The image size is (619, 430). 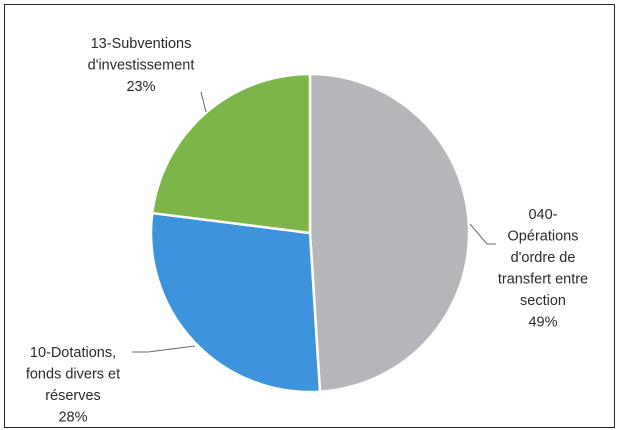 I want to click on data-label-dotations: 10-Dotations, fonds divers et réserves 28%, so click(x=73, y=385).